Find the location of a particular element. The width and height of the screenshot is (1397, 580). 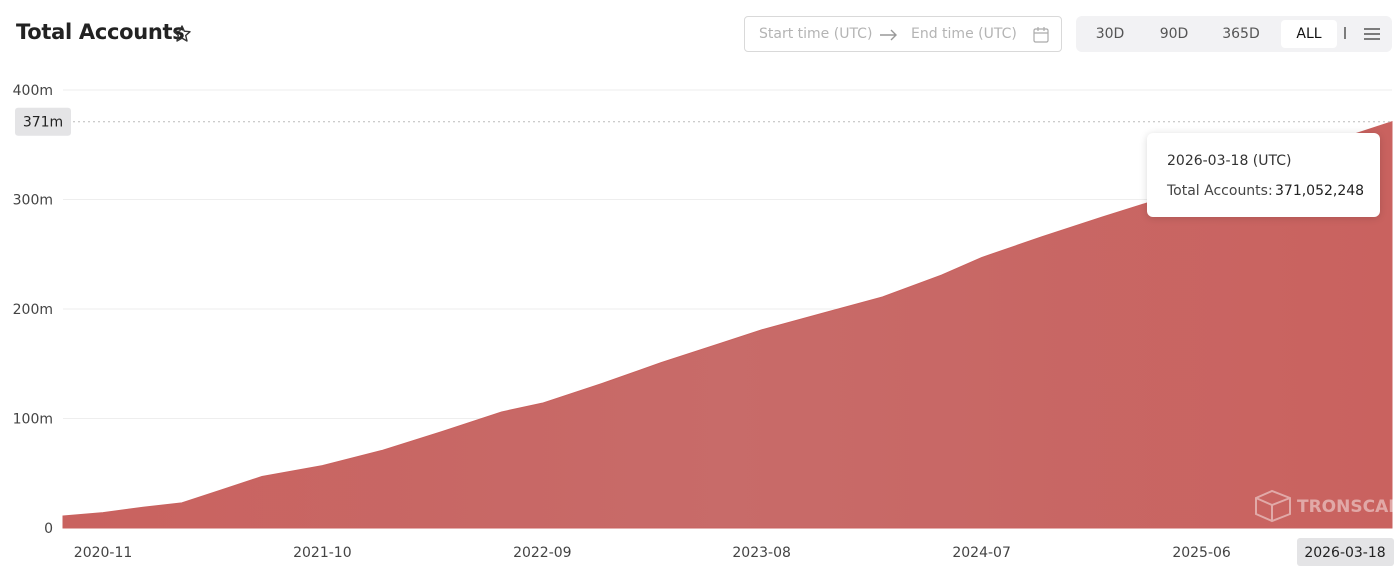

page-title: Total Accounts is located at coordinates (100, 32).